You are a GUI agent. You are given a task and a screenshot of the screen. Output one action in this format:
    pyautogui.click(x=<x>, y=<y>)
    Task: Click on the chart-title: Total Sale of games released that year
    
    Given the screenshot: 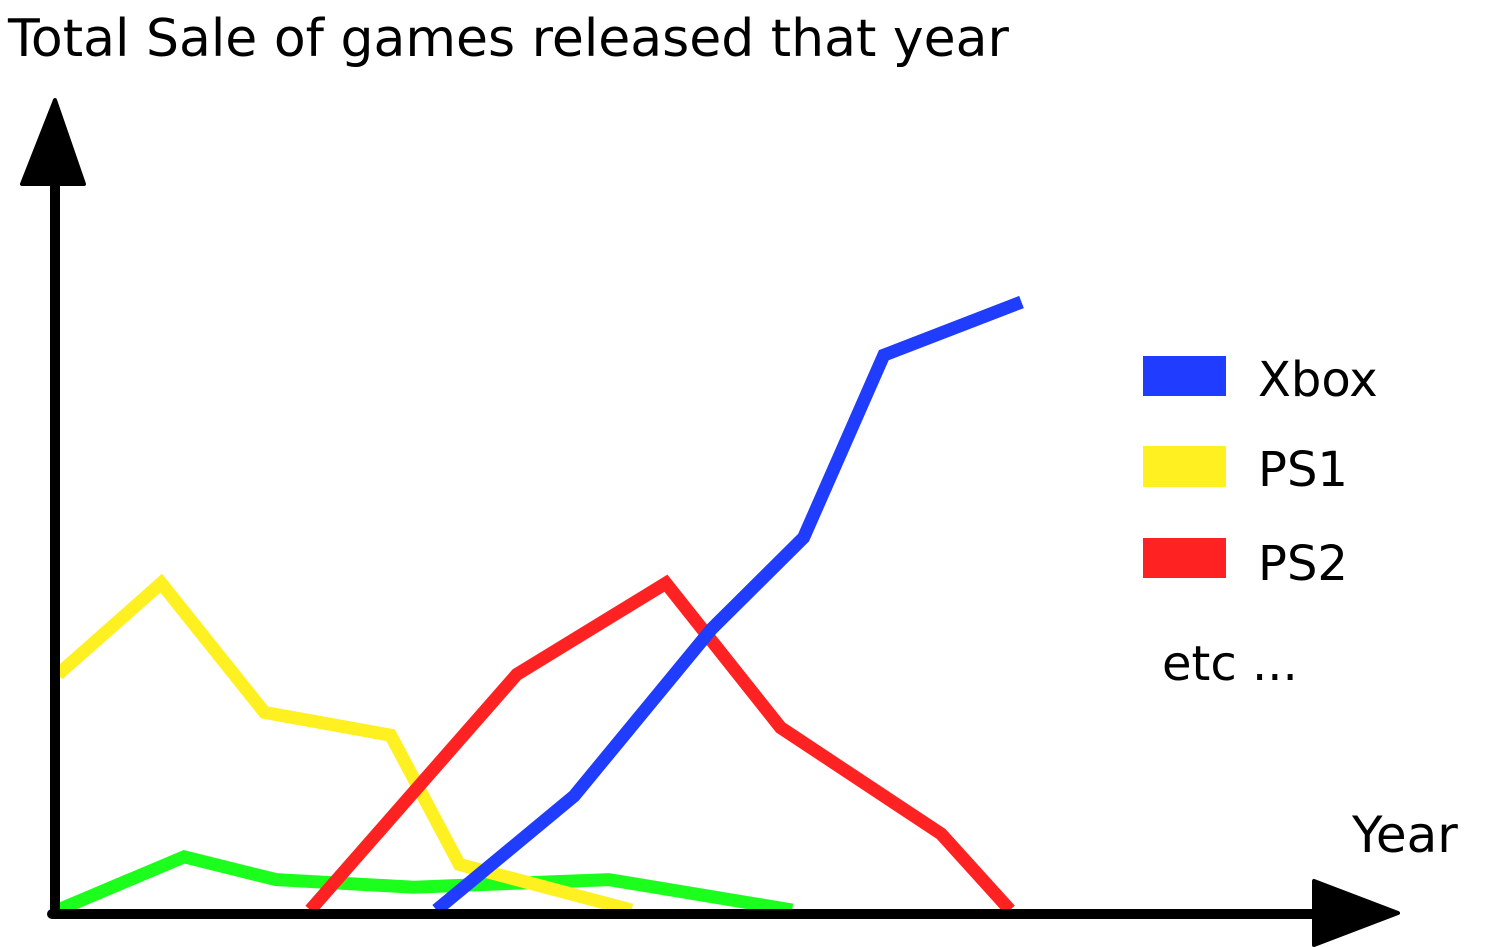 What is the action you would take?
    pyautogui.click(x=508, y=39)
    